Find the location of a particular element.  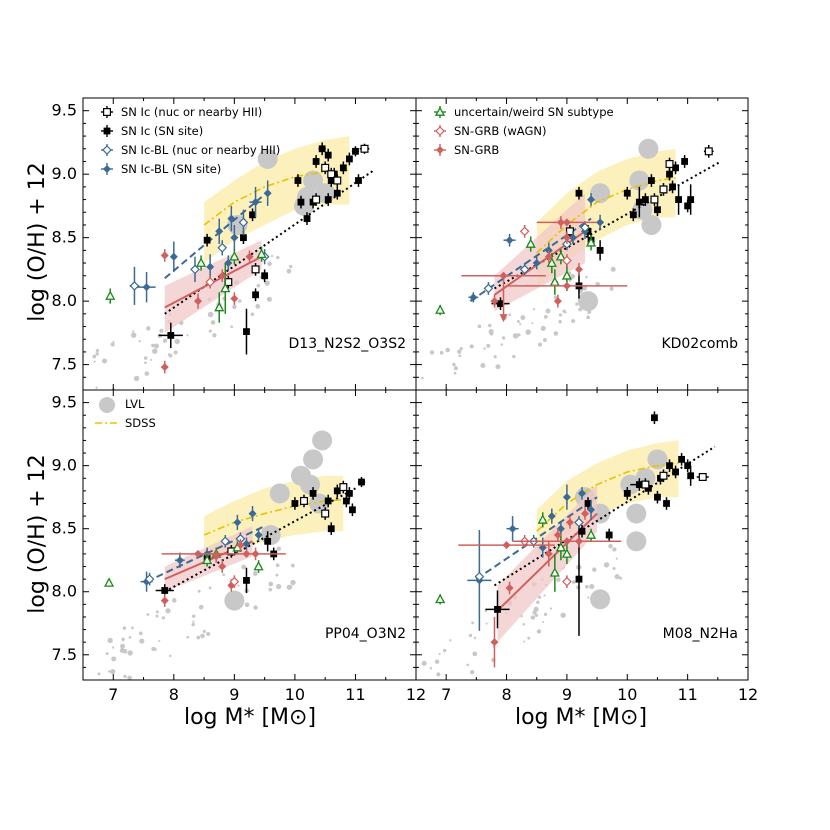

panel-frame is located at coordinates (582, 535).